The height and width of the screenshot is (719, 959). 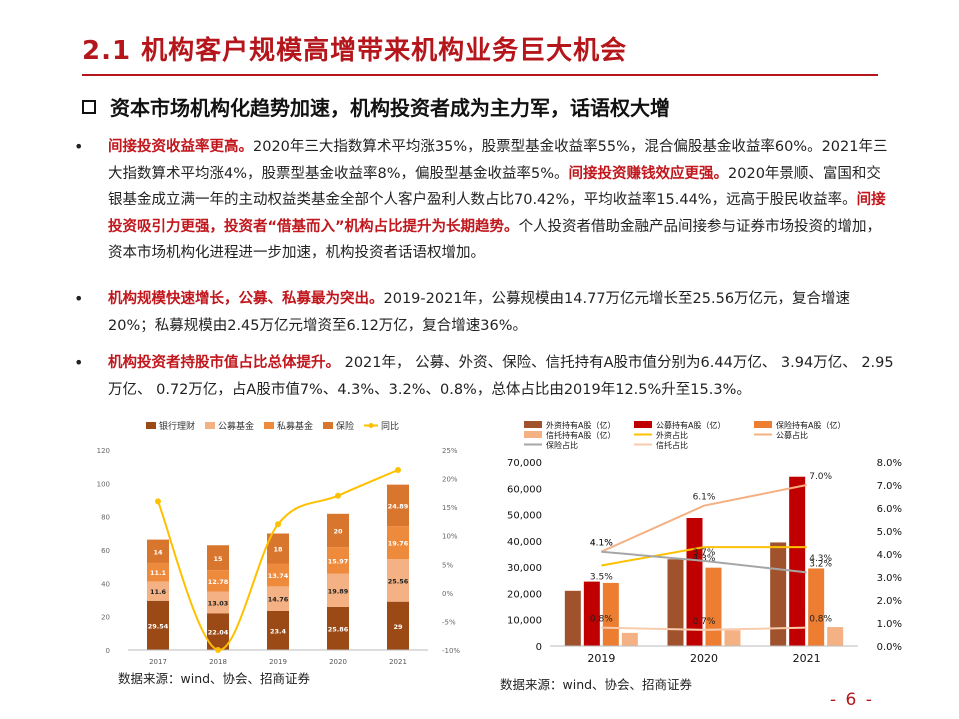 I want to click on data-label: 3.7%, so click(x=704, y=553).